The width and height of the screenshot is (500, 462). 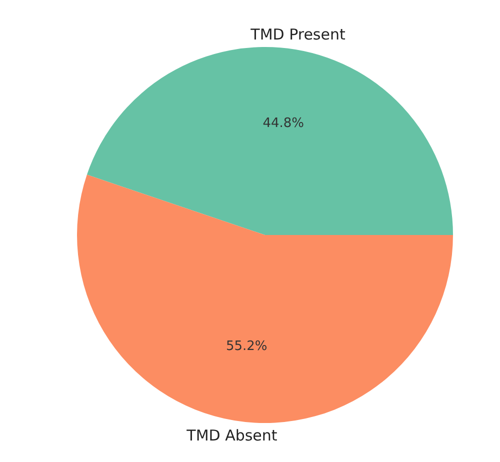 What do you see at coordinates (298, 35) in the screenshot?
I see `slice-label: TMD Present` at bounding box center [298, 35].